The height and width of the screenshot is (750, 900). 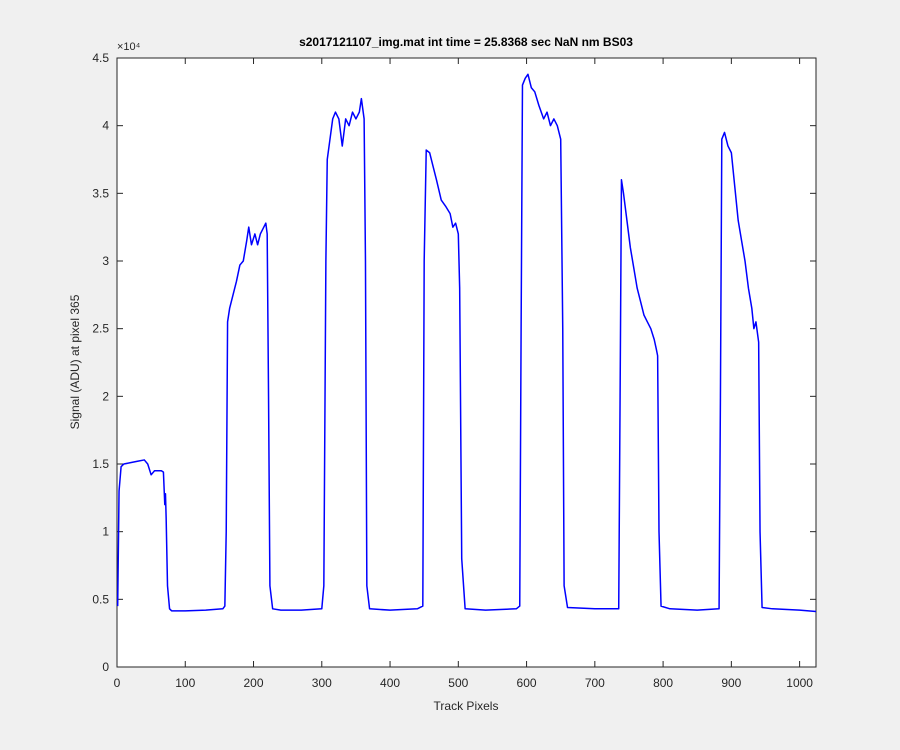 What do you see at coordinates (322, 683) in the screenshot?
I see `x-tick-label: 300` at bounding box center [322, 683].